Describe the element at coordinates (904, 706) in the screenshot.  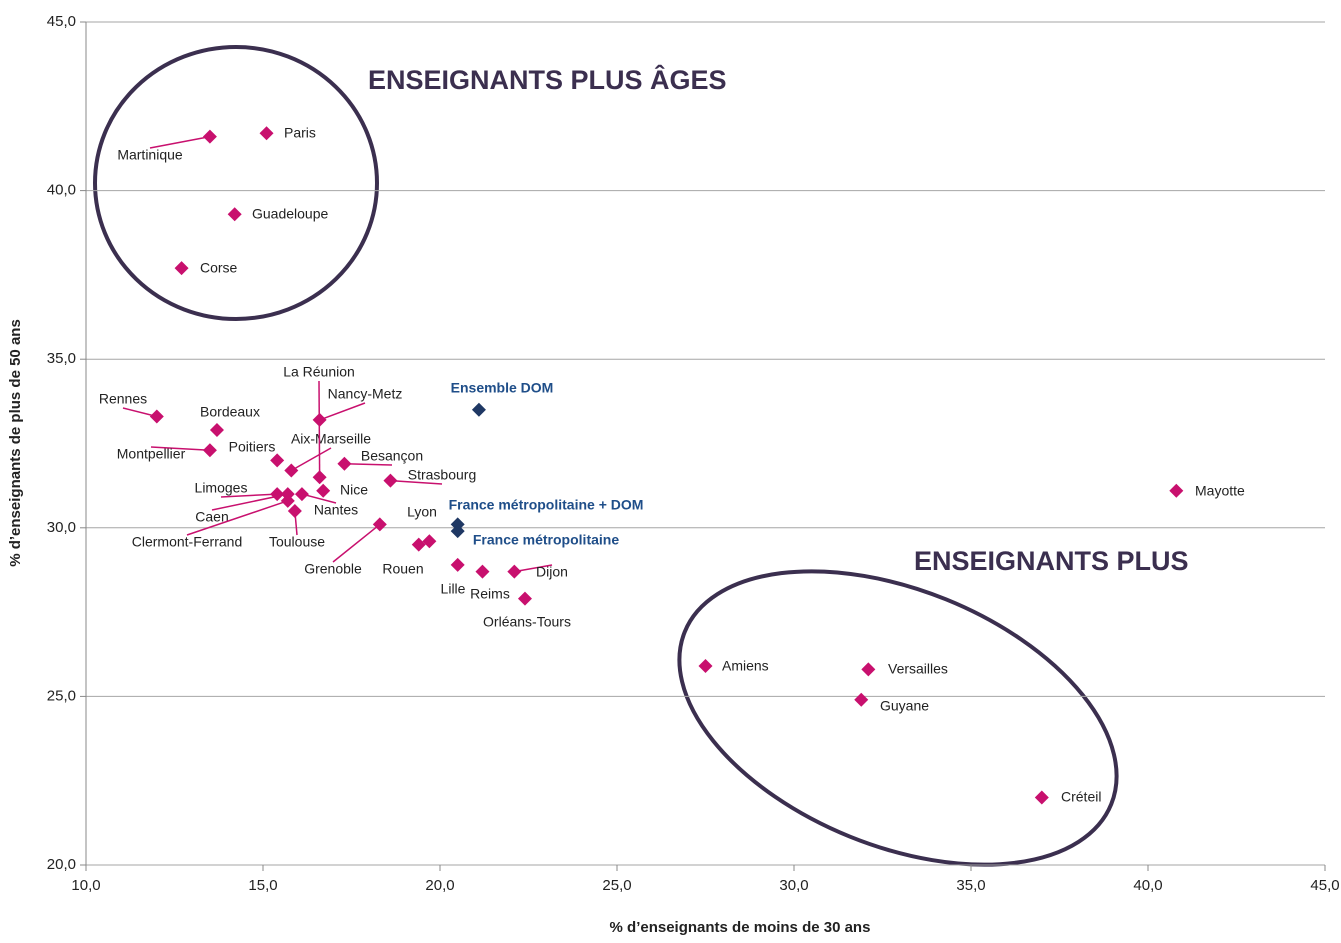
I see `point-label: Guyane` at that location.